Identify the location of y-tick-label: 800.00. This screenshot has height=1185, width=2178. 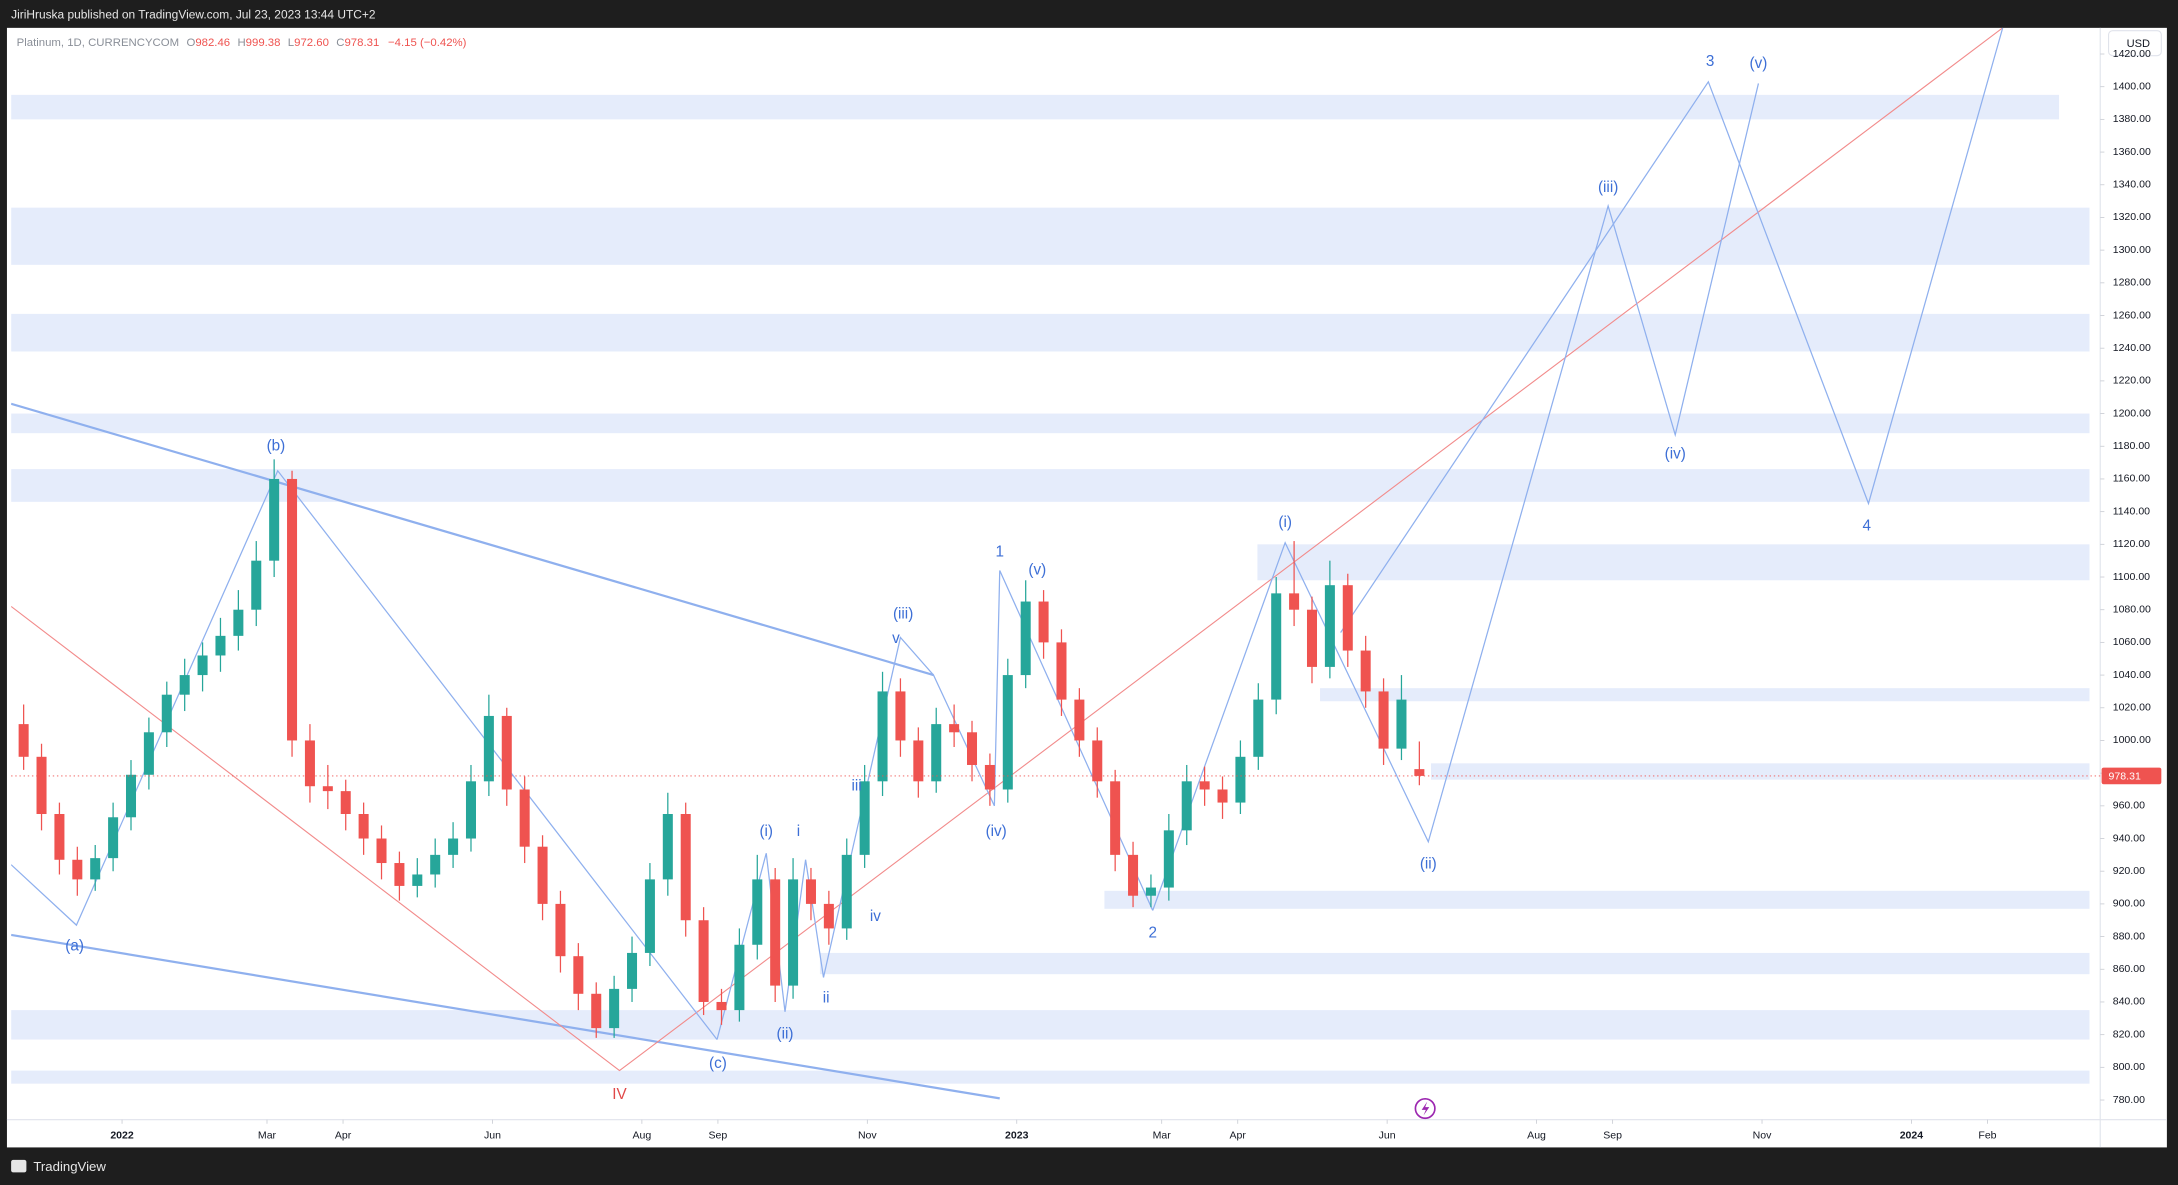
(2129, 1067).